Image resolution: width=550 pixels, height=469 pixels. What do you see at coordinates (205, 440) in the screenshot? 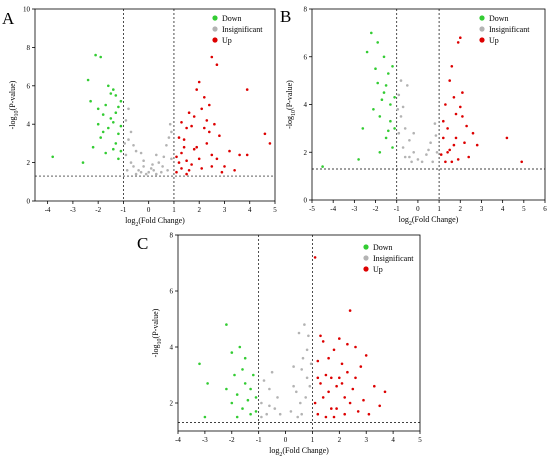
I see `panel-c-x-tick-label: -3` at bounding box center [205, 440].